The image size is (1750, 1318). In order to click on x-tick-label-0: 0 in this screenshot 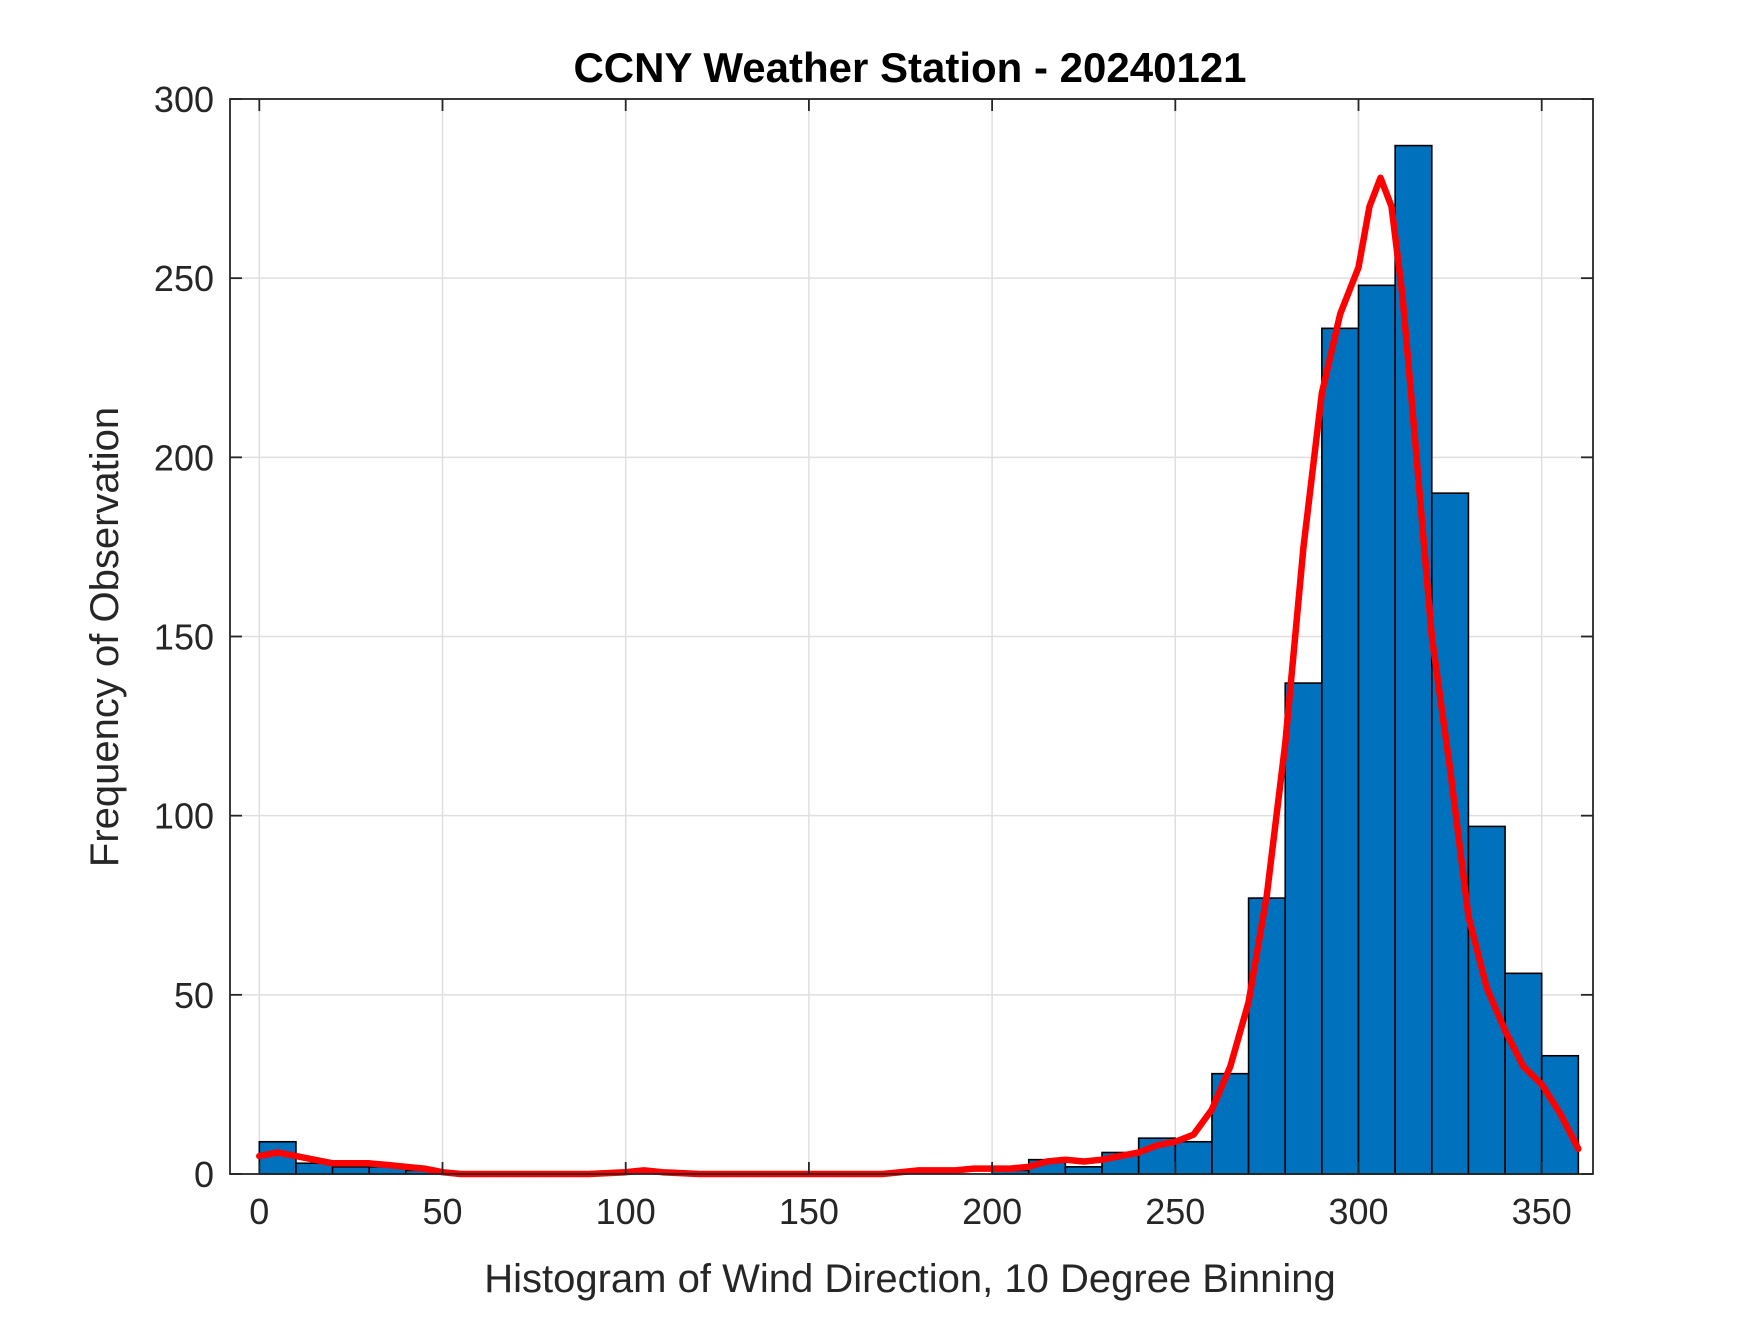, I will do `click(259, 1211)`.